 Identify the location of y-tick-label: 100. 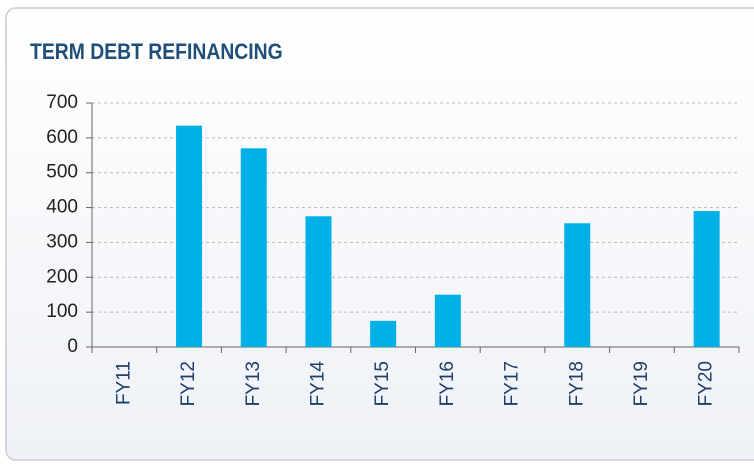
(62, 311).